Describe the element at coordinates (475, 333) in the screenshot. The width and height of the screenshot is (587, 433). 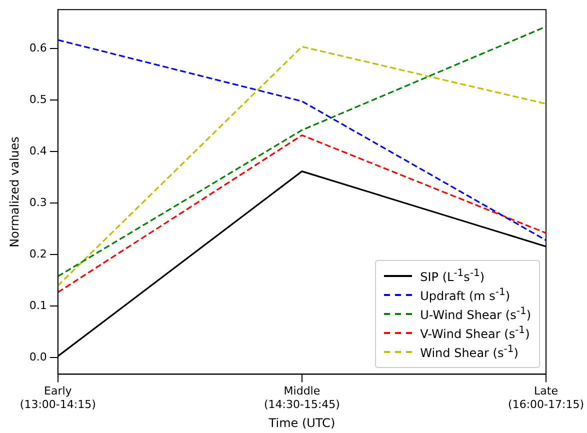
I see `legend-label: V-Wind Shear (s$^{-1}$)` at that location.